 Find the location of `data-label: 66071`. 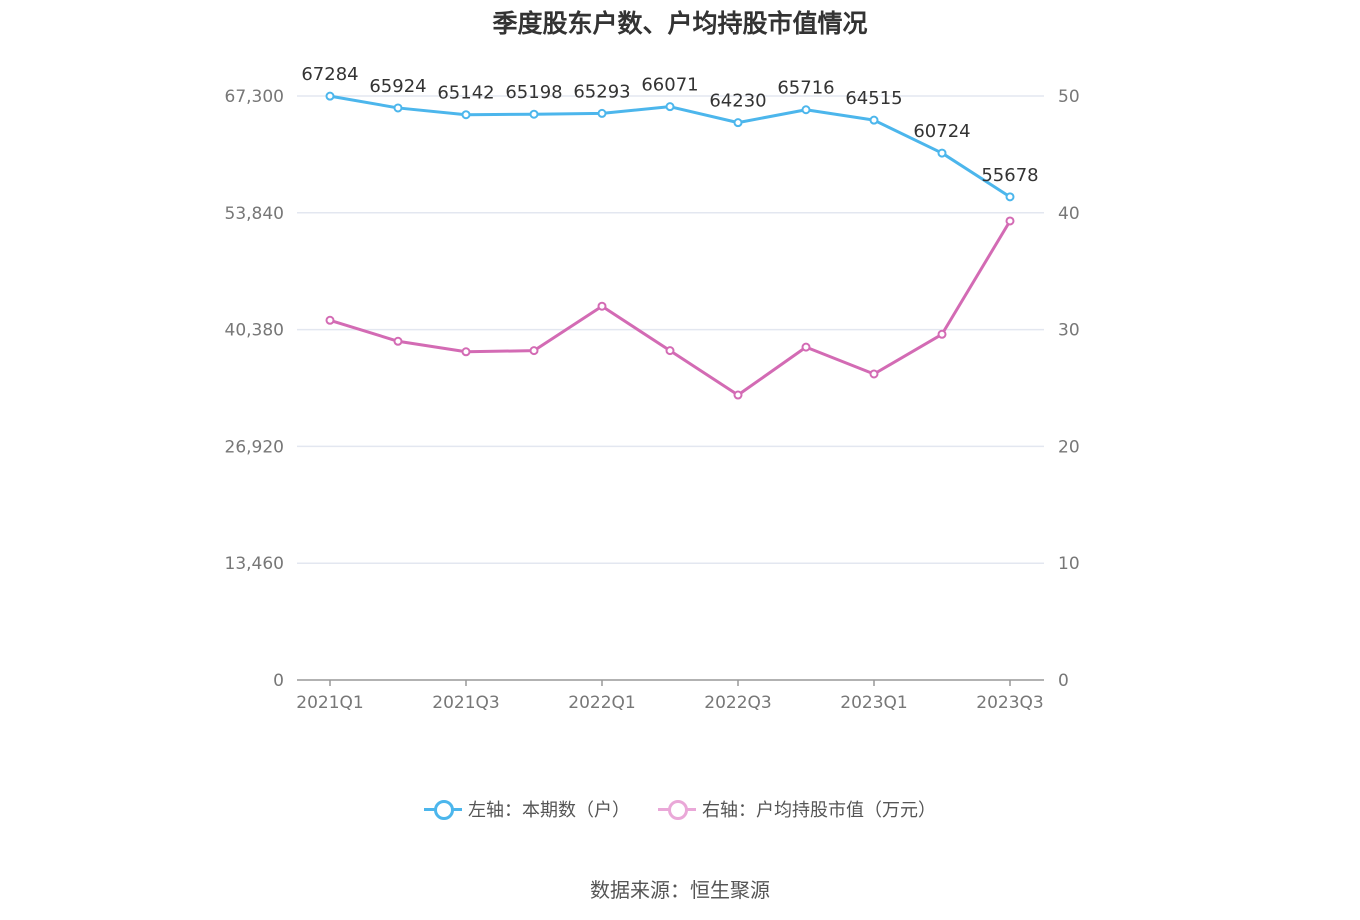

data-label: 66071 is located at coordinates (669, 85).